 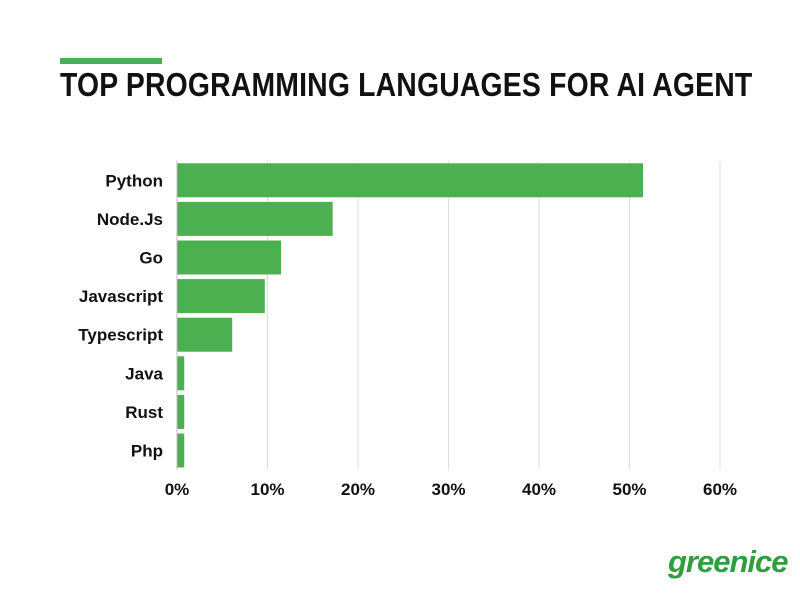 I want to click on category-label: Php, so click(x=147, y=451).